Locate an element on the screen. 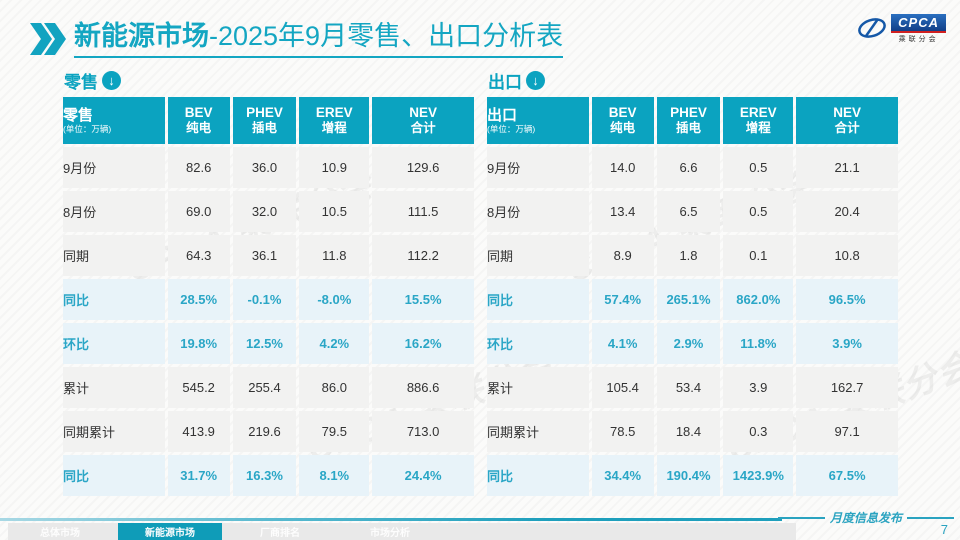 The width and height of the screenshot is (960, 540). value-cell: 862.0% is located at coordinates (758, 299).